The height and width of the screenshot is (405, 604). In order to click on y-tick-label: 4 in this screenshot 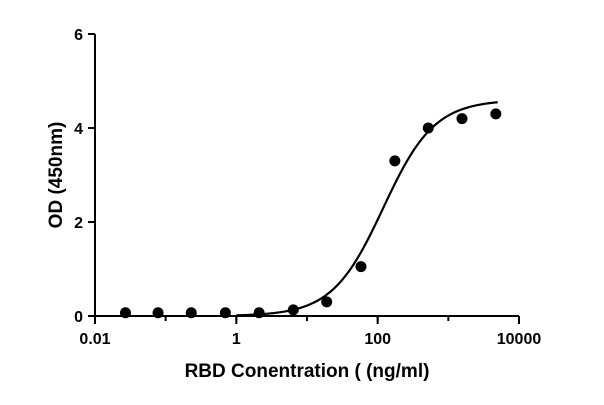, I will do `click(78, 129)`.